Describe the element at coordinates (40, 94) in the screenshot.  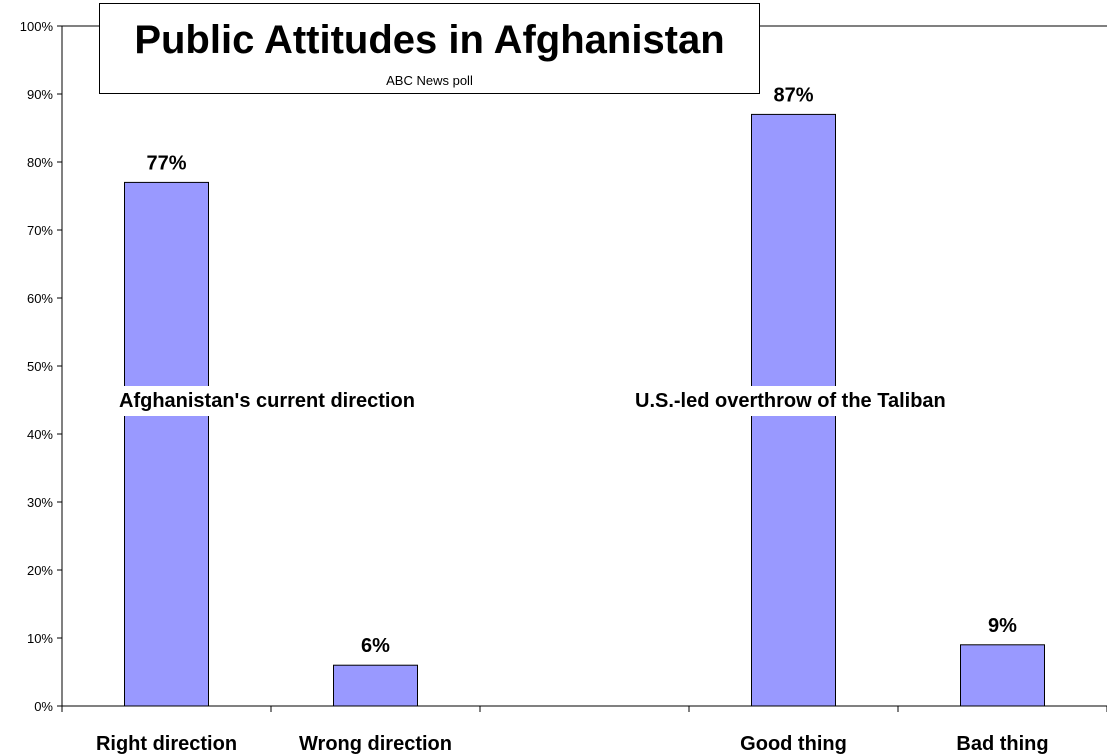
I see `y-tick-label: 90%` at that location.